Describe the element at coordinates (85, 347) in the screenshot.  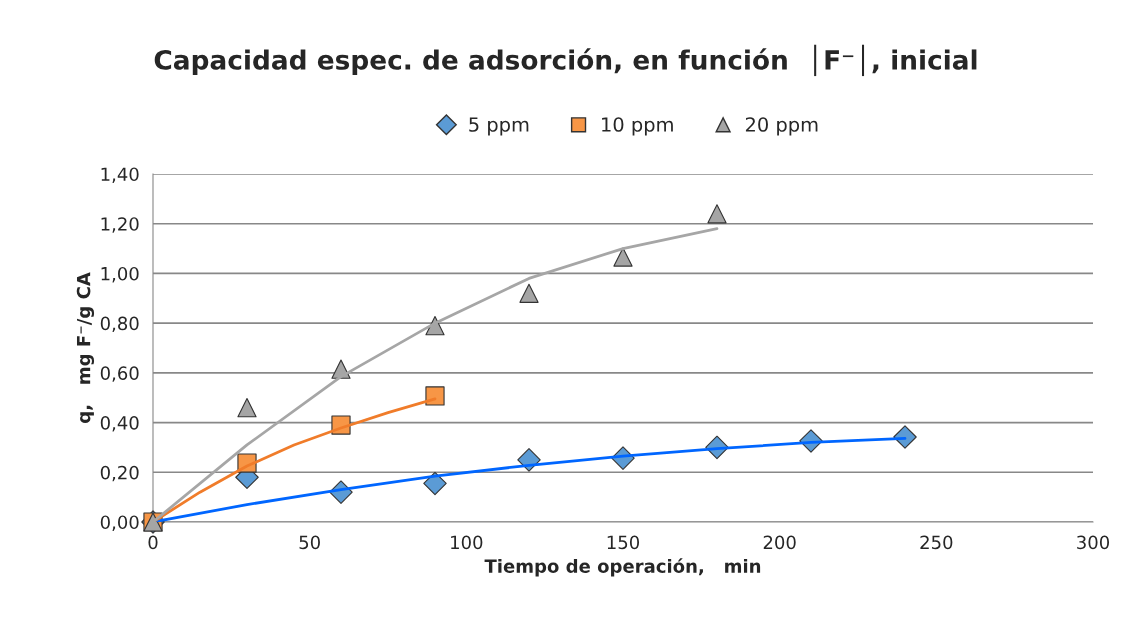
I see `y-axis-title: q, mg F⁻/g CA` at that location.